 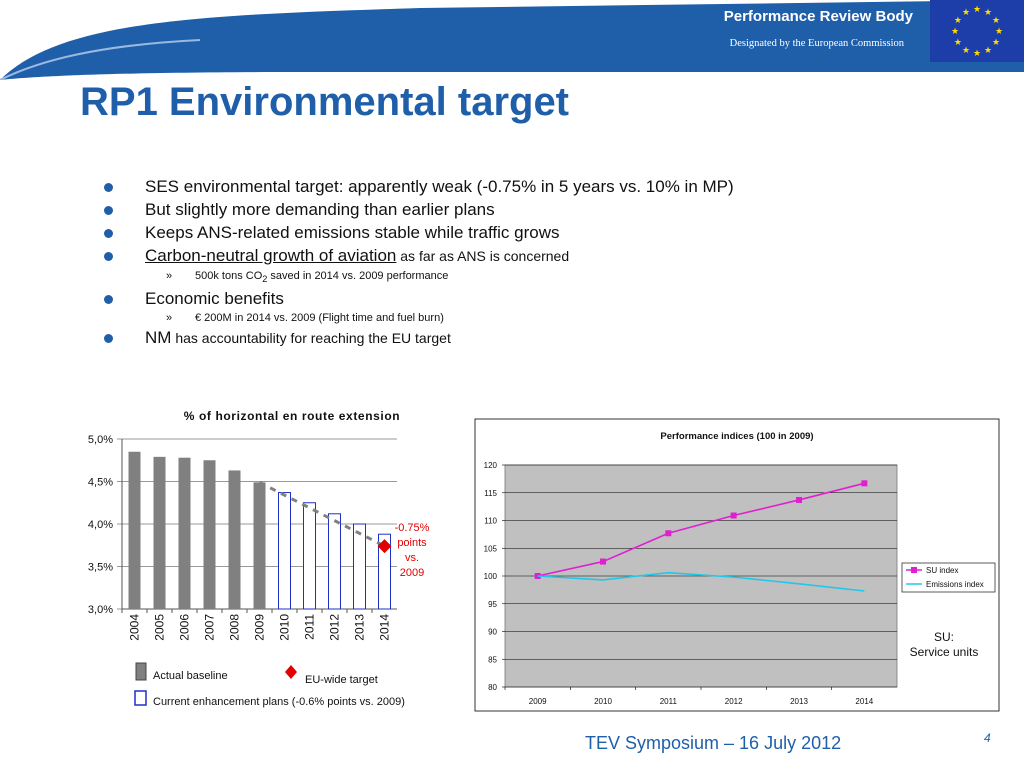 I want to click on note-text: Service units, so click(x=944, y=652).